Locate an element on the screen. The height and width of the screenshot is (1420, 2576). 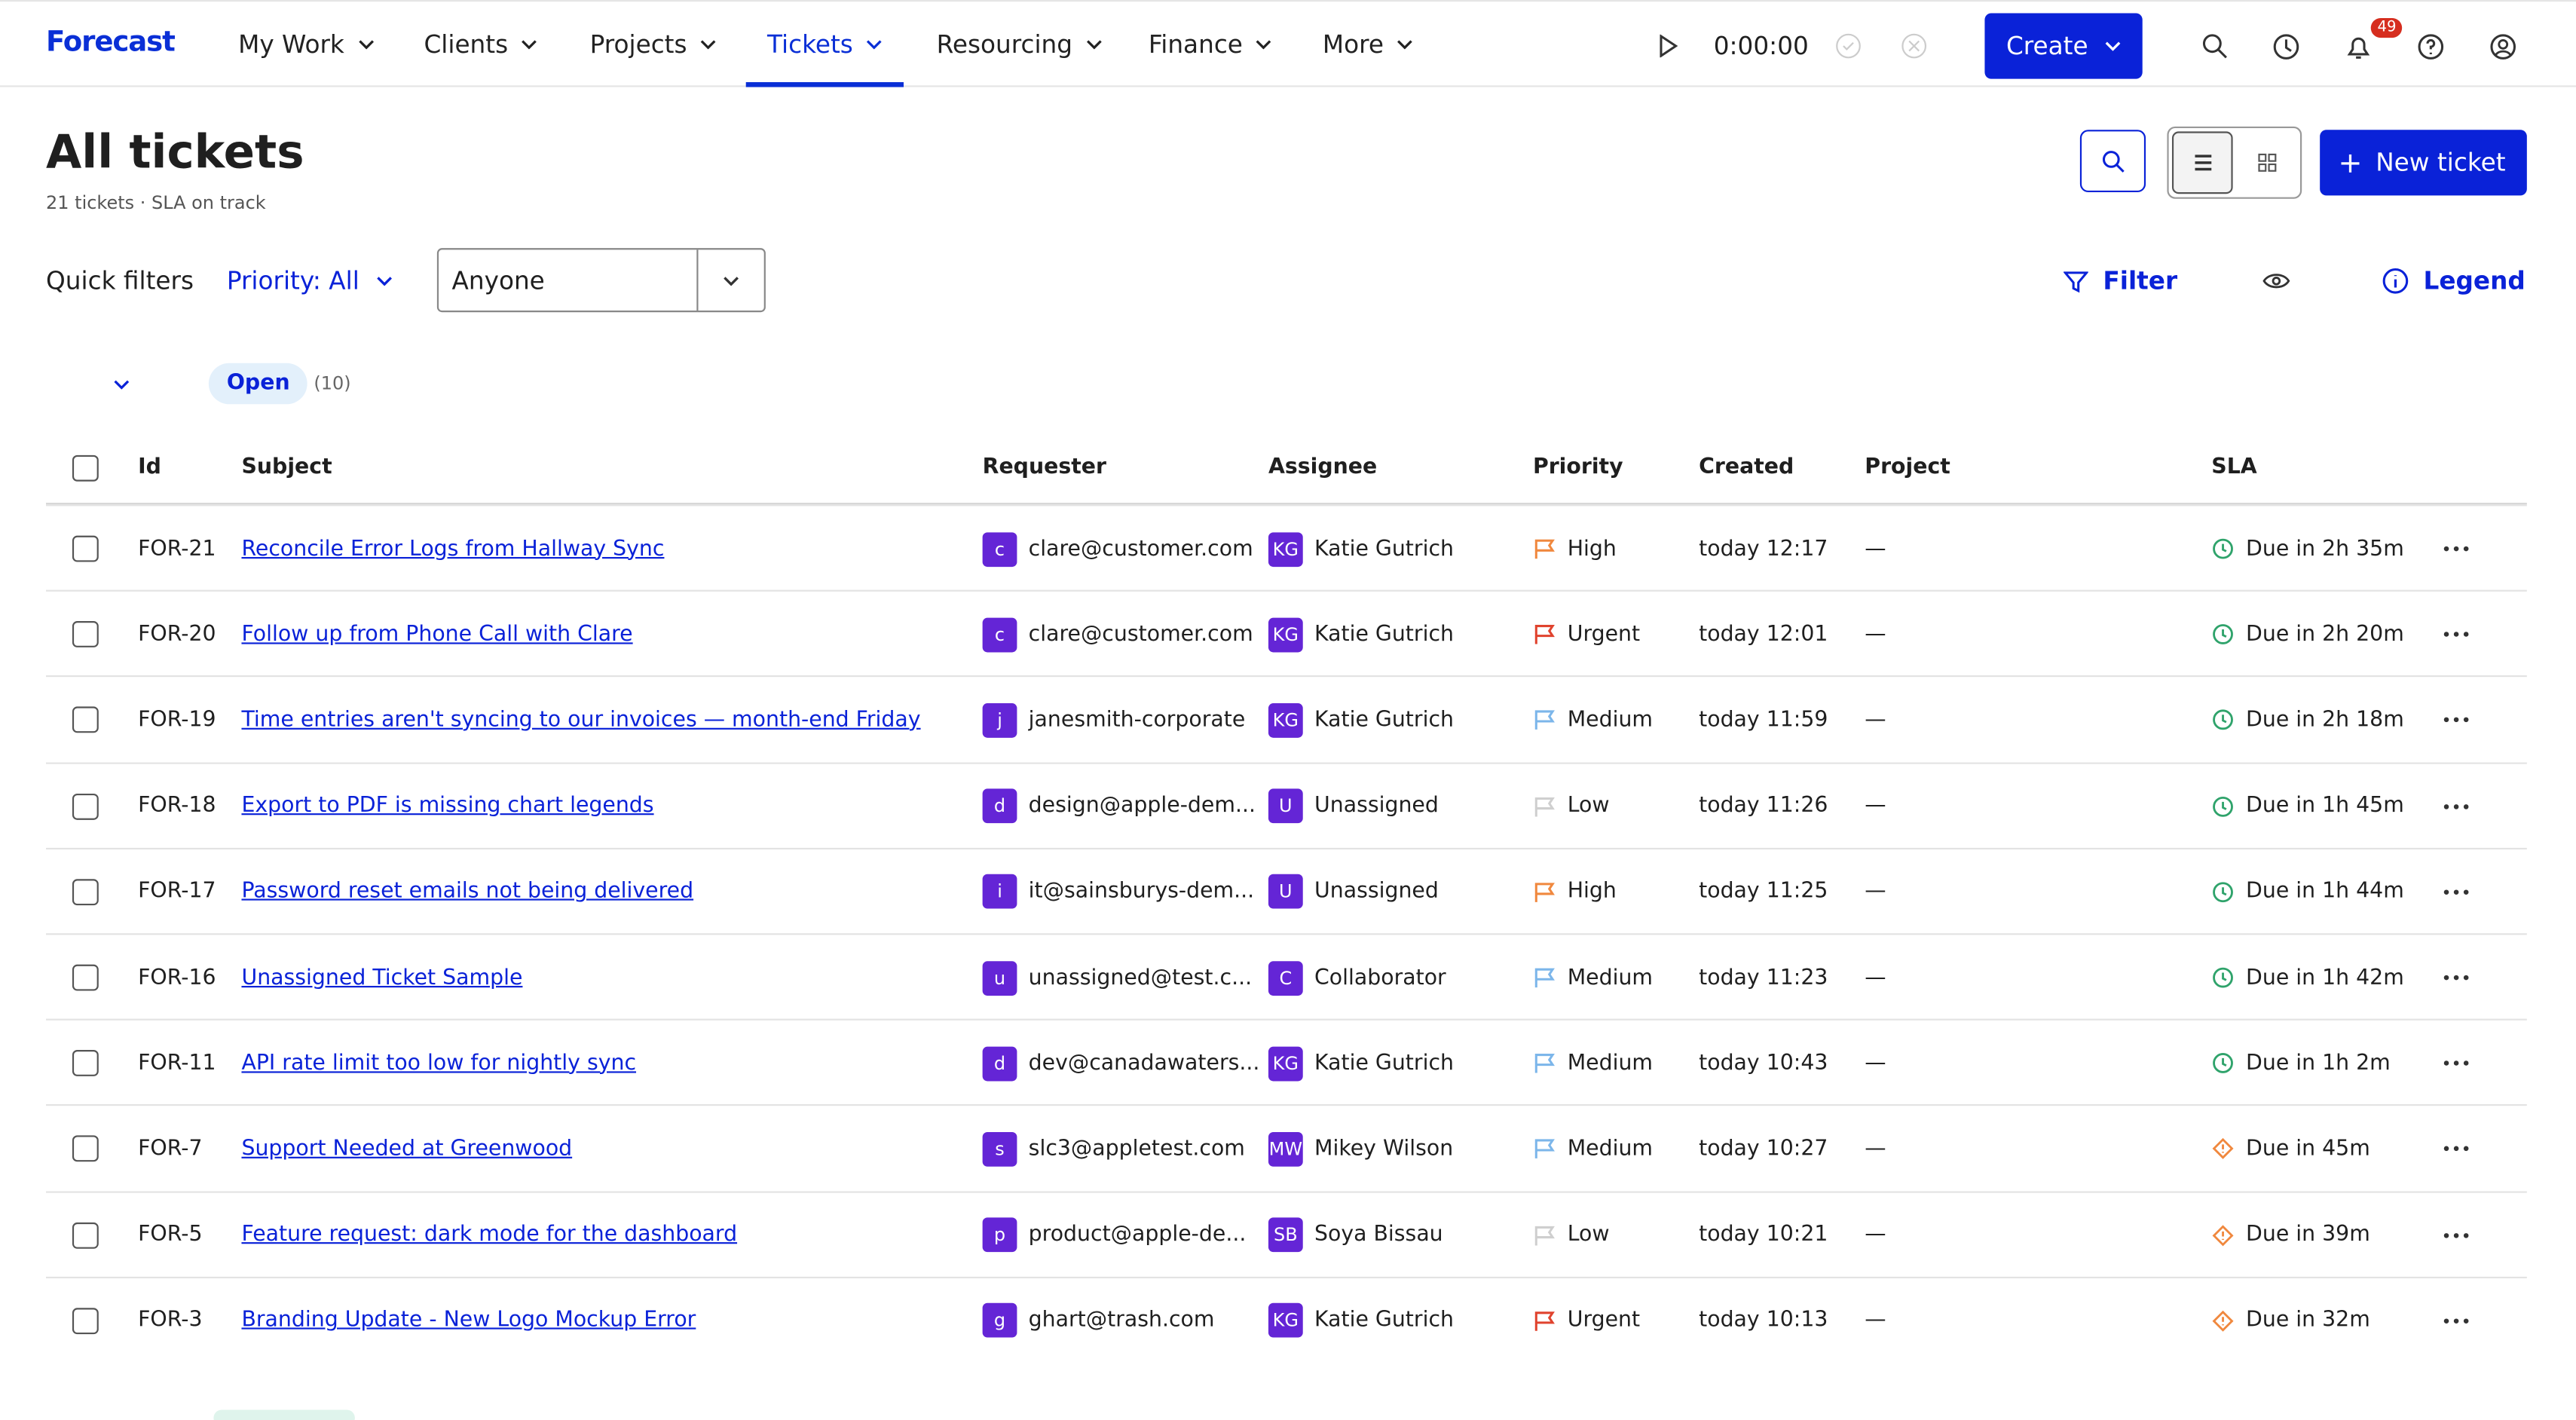
project-cell: — is located at coordinates (1876, 892).